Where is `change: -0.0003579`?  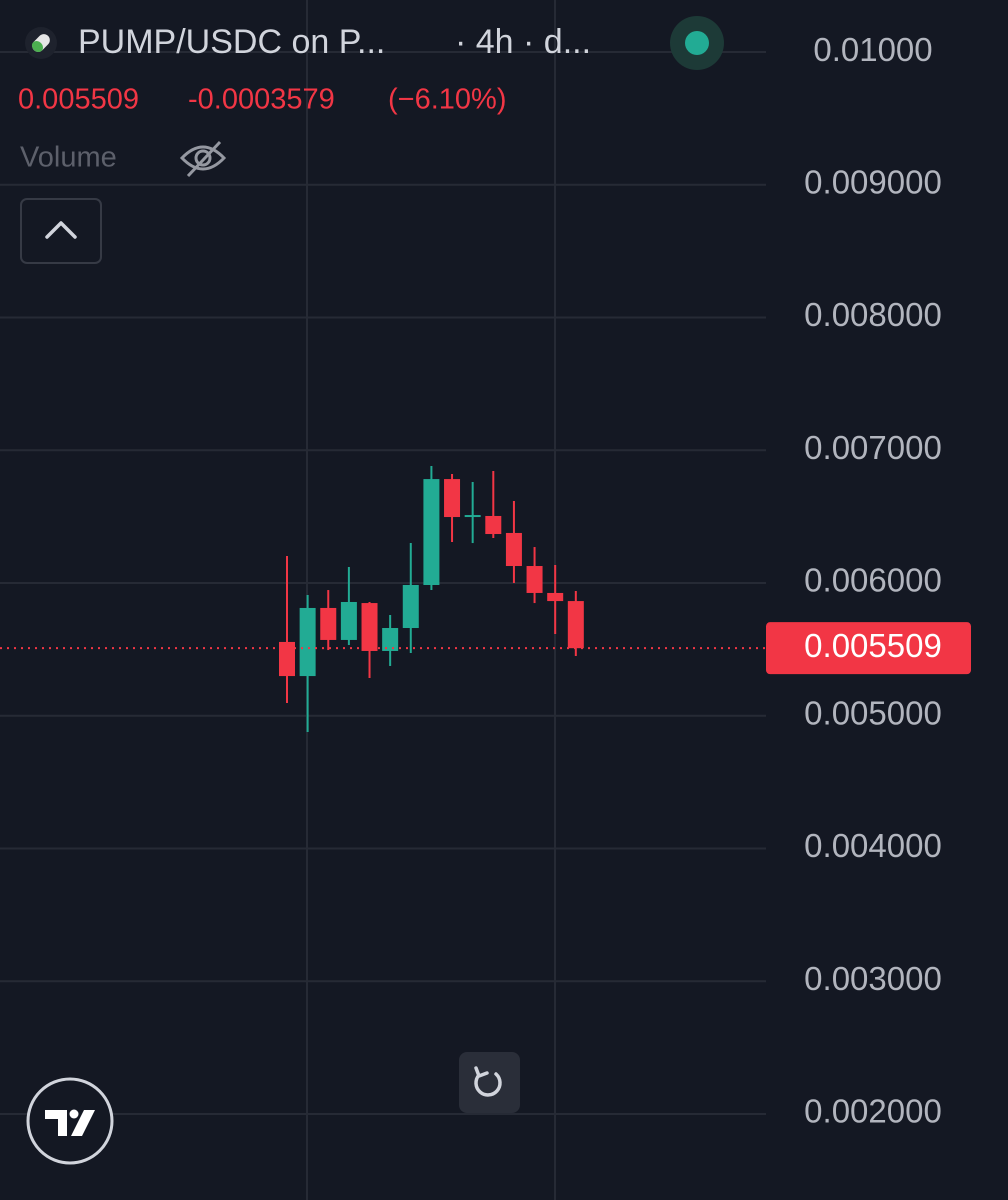 change: -0.0003579 is located at coordinates (261, 100).